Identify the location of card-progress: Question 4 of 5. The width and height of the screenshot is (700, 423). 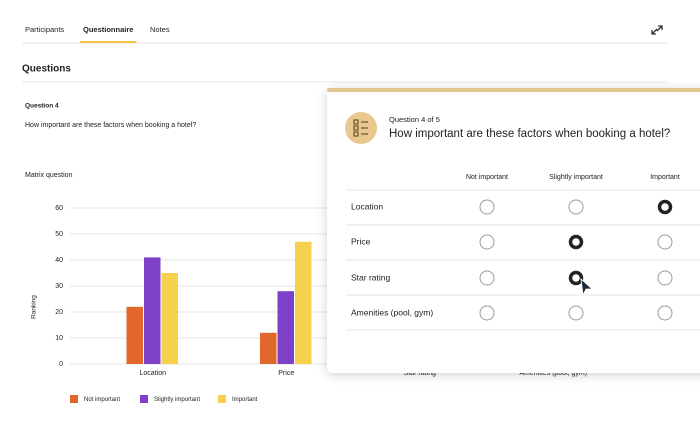
(414, 119).